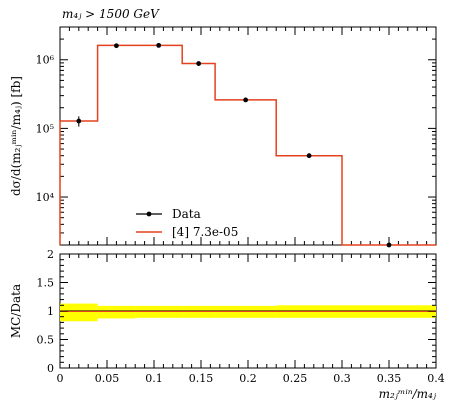  Describe the element at coordinates (154, 378) in the screenshot. I see `x-tick-label: 0.1` at that location.